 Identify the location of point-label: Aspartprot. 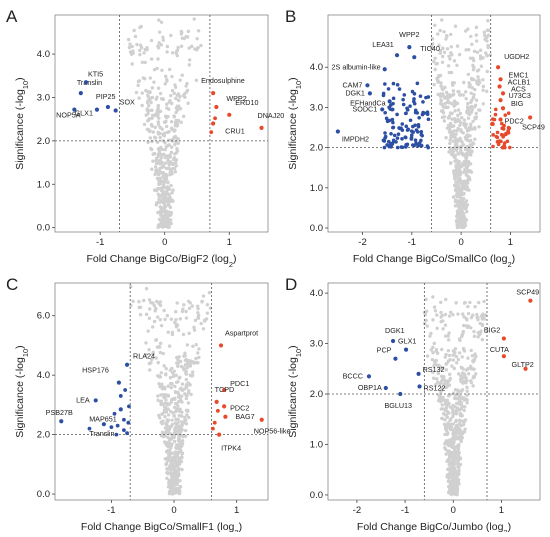
(241, 332).